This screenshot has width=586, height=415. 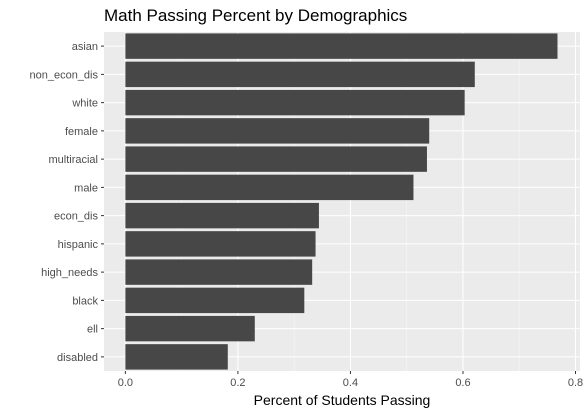 I want to click on y-tick-label-high_needs: high_needs, so click(x=69, y=273).